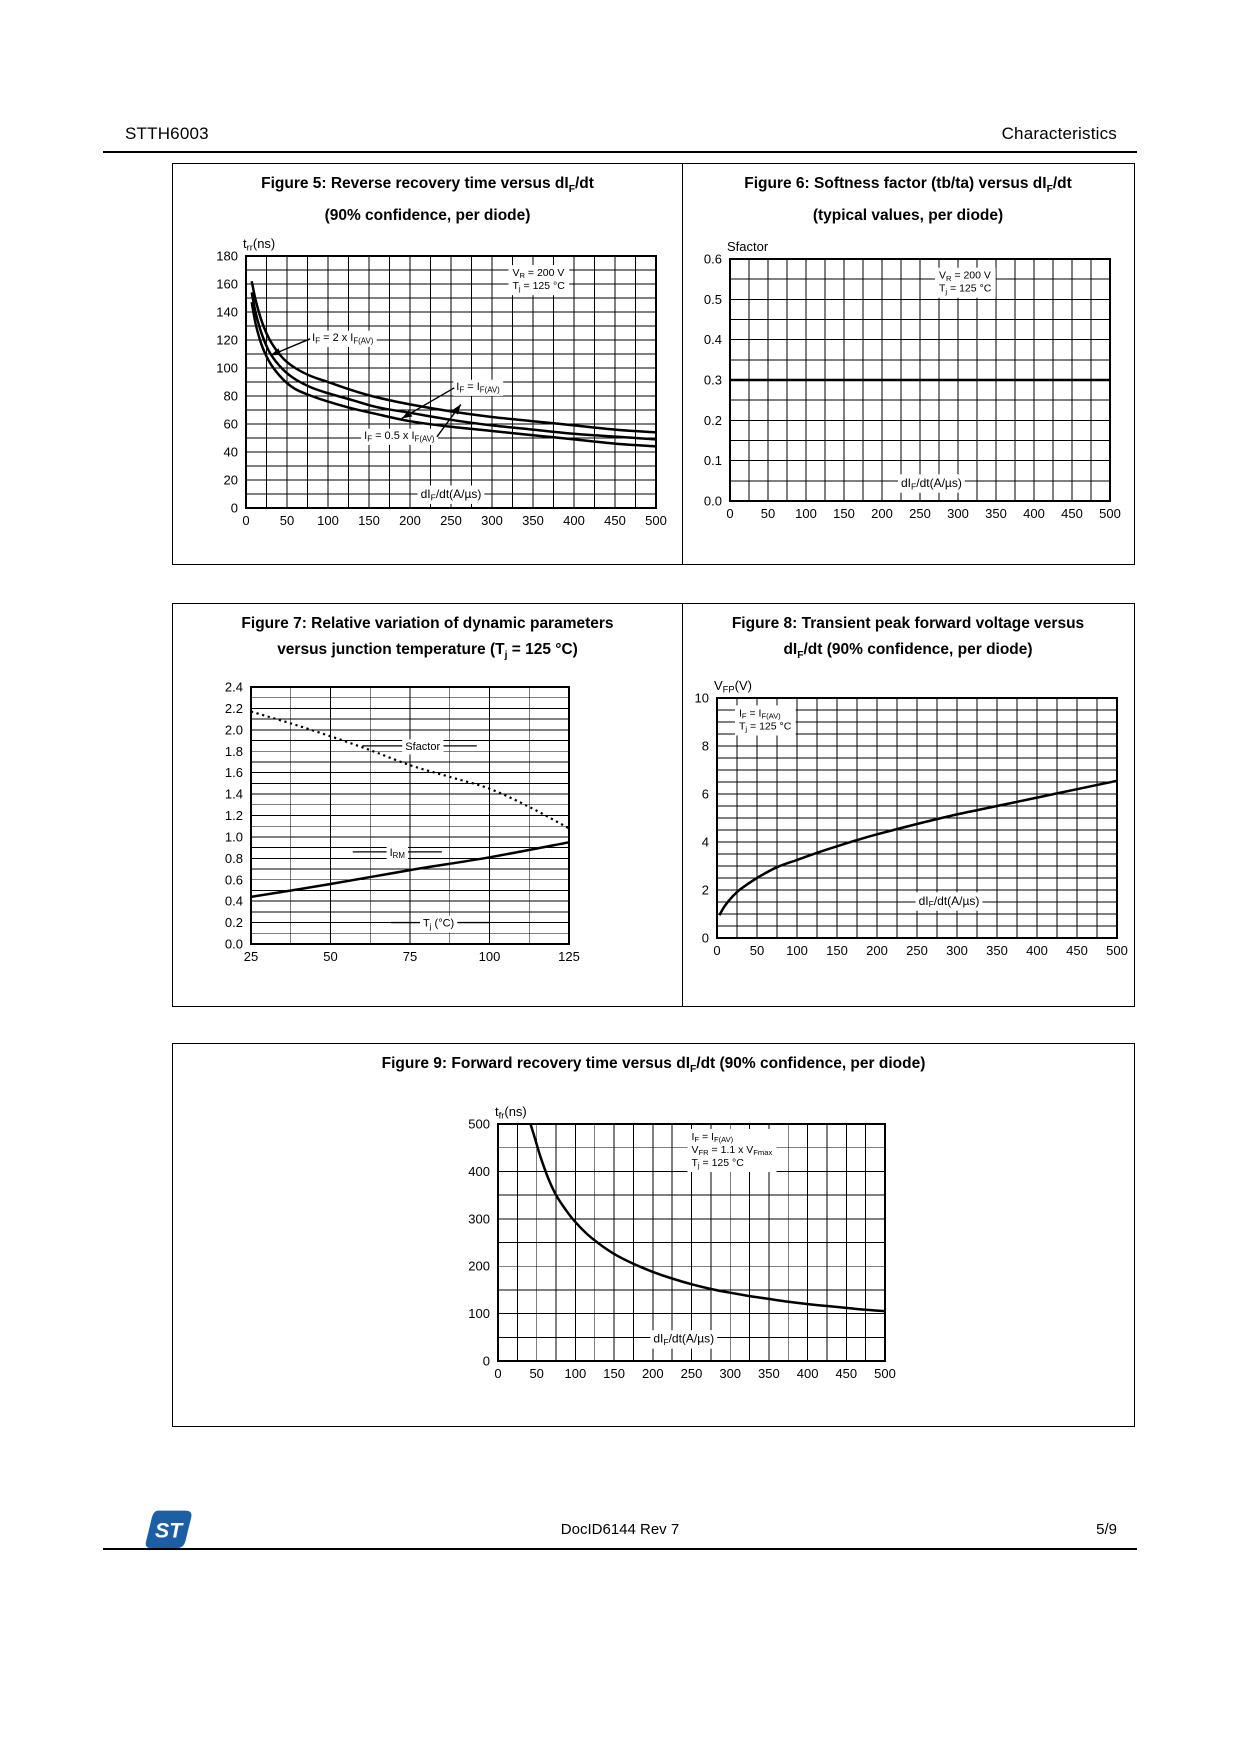 The width and height of the screenshot is (1240, 1754). What do you see at coordinates (705, 746) in the screenshot?
I see `svg-text: 8` at bounding box center [705, 746].